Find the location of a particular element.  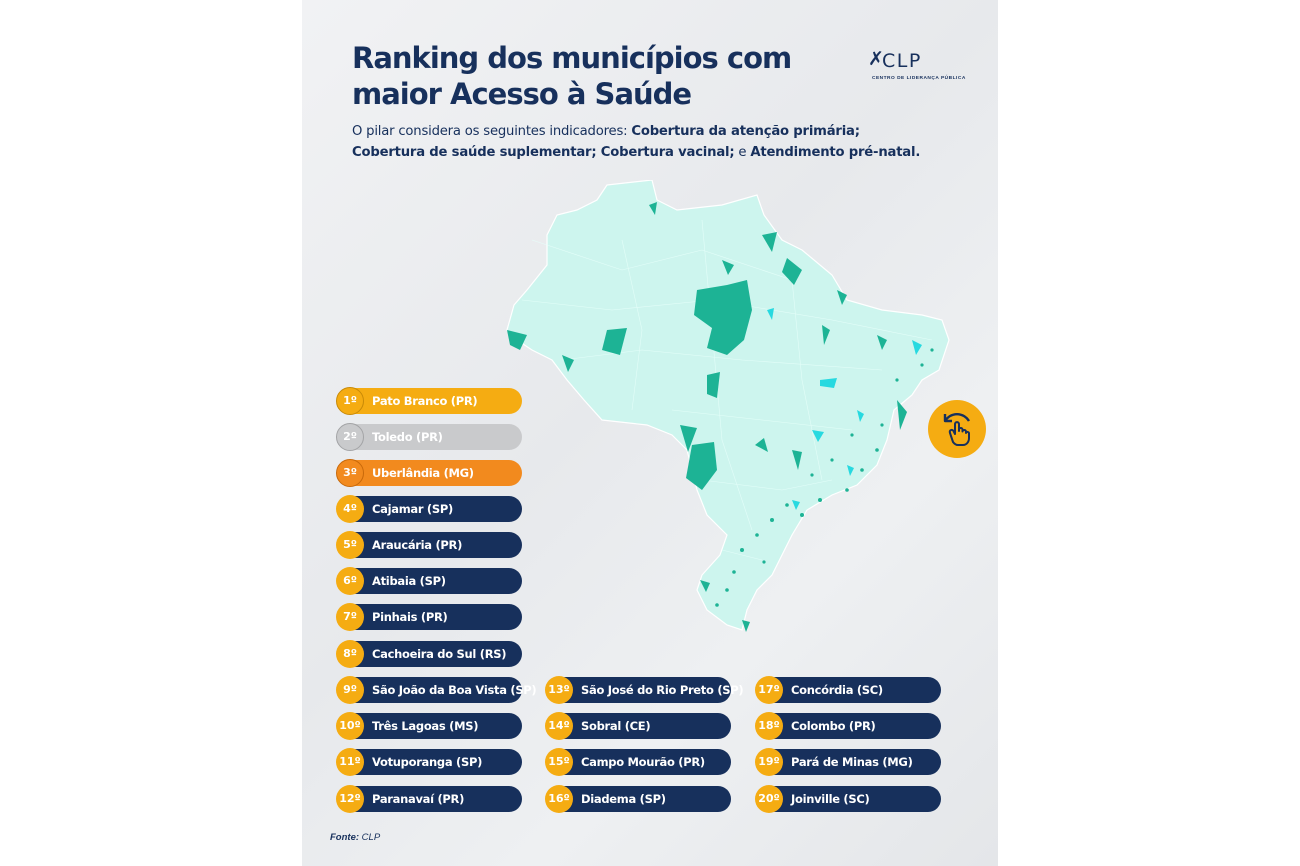

rank-badge: 3º is located at coordinates (350, 473).